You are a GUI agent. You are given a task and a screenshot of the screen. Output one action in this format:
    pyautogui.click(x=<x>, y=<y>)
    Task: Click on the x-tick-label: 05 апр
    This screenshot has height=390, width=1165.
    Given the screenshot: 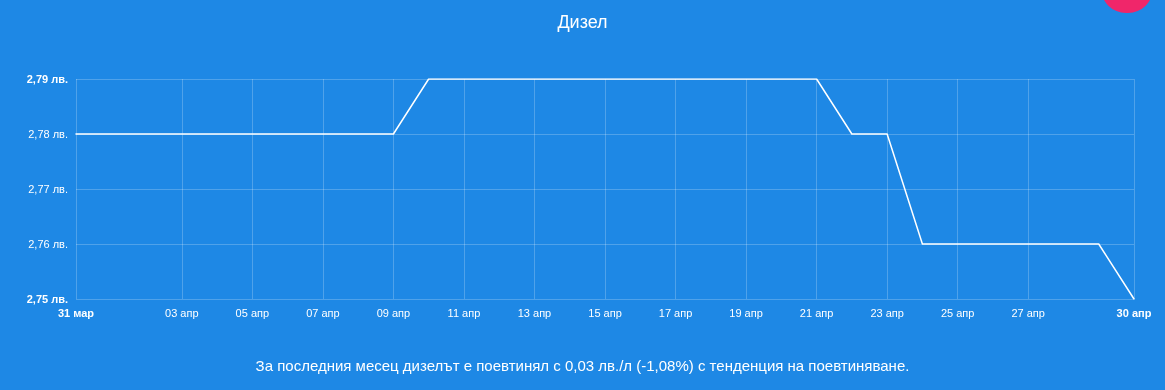 What is the action you would take?
    pyautogui.click(x=252, y=312)
    